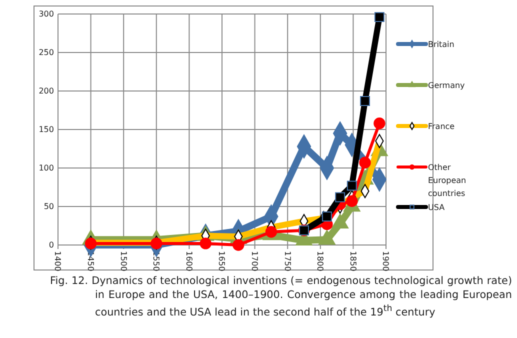 This screenshot has width=517, height=338. I want to click on legend-label: USA, so click(437, 207).